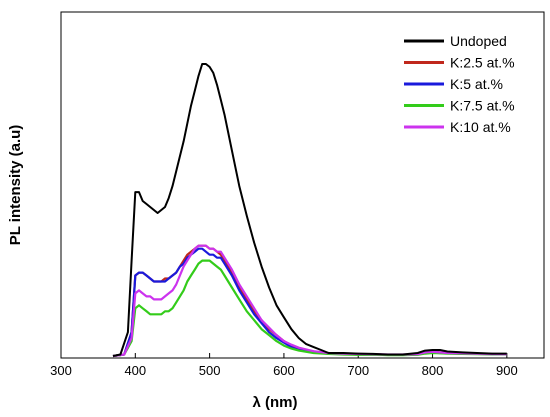 The image size is (550, 417). What do you see at coordinates (478, 41) in the screenshot?
I see `legend-label: Undoped` at bounding box center [478, 41].